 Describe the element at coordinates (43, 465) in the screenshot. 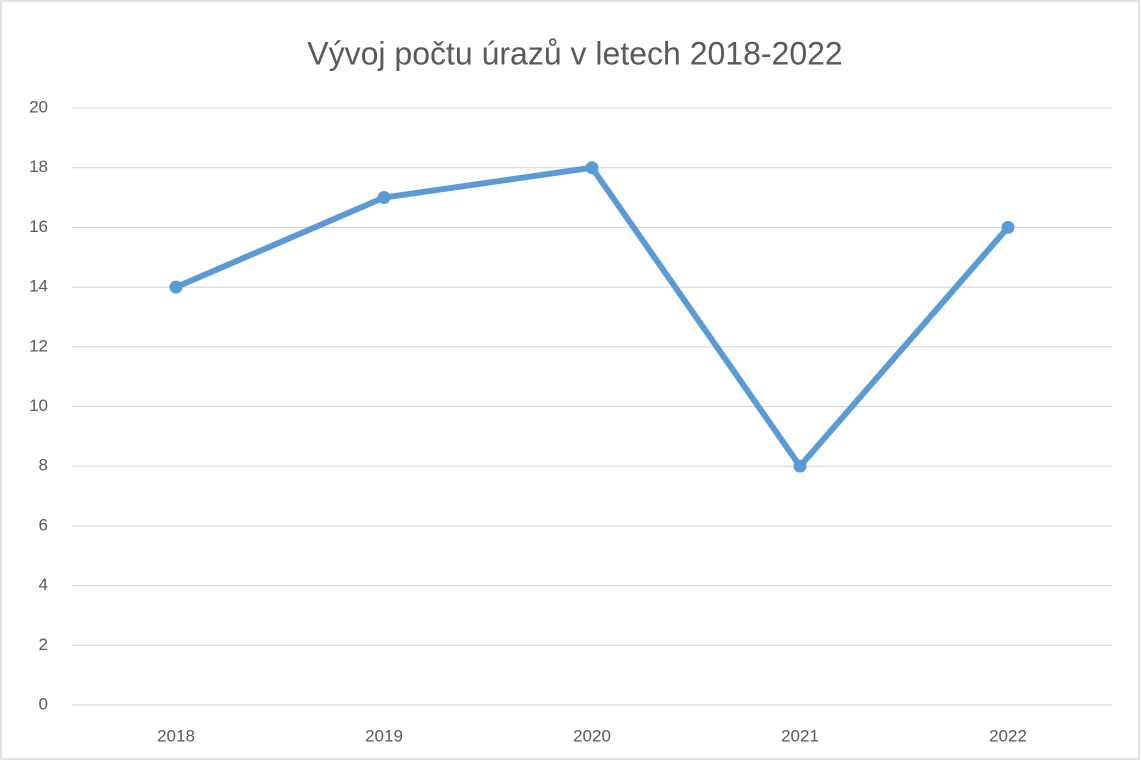

I see `y-tick-label: 8` at that location.